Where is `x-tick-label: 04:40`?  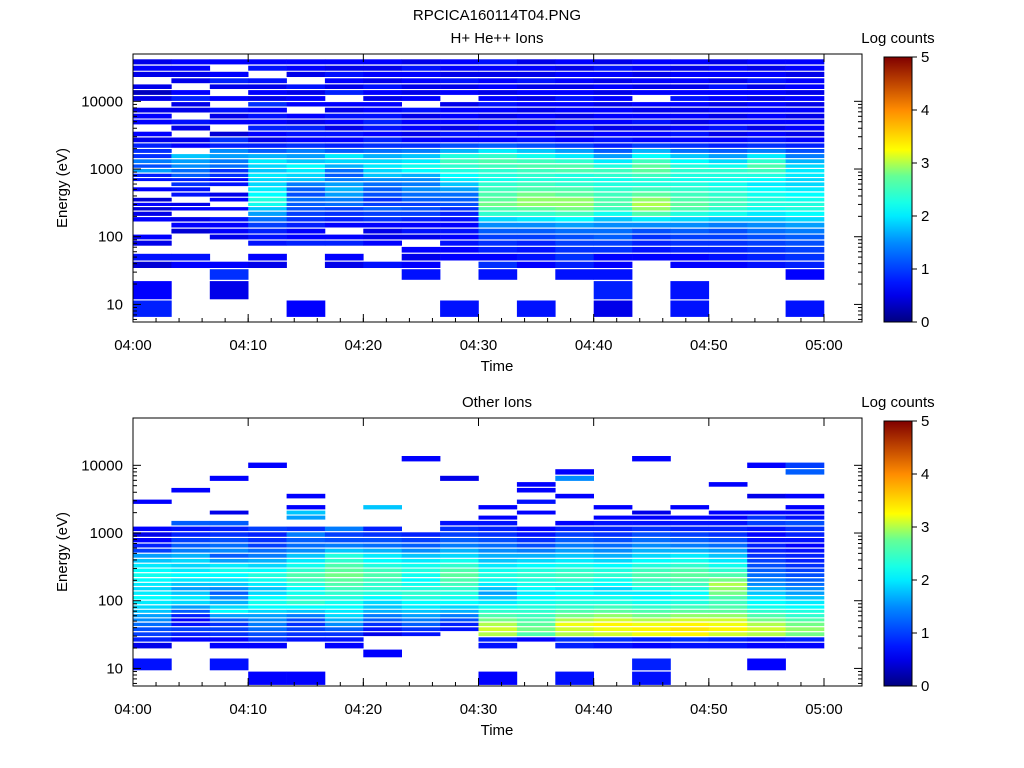 x-tick-label: 04:40 is located at coordinates (594, 709).